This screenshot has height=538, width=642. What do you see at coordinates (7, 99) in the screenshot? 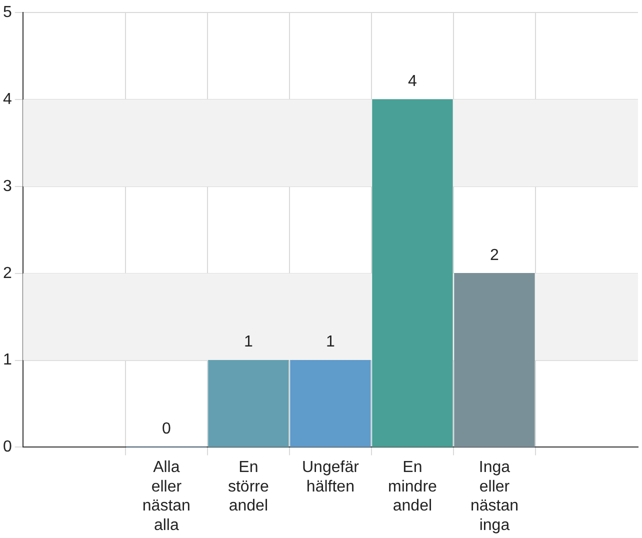
I see `y-tick-label: 4` at bounding box center [7, 99].